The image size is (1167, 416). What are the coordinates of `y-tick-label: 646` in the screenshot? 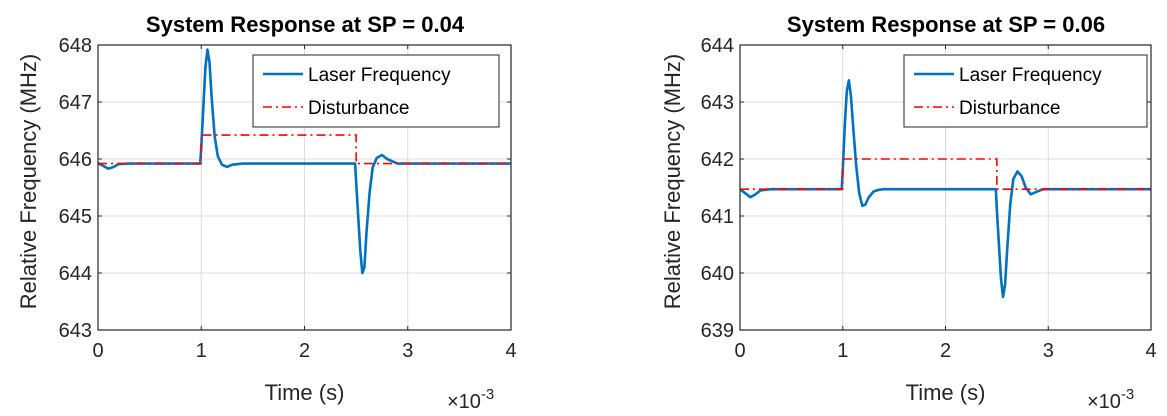 It's located at (75, 160).